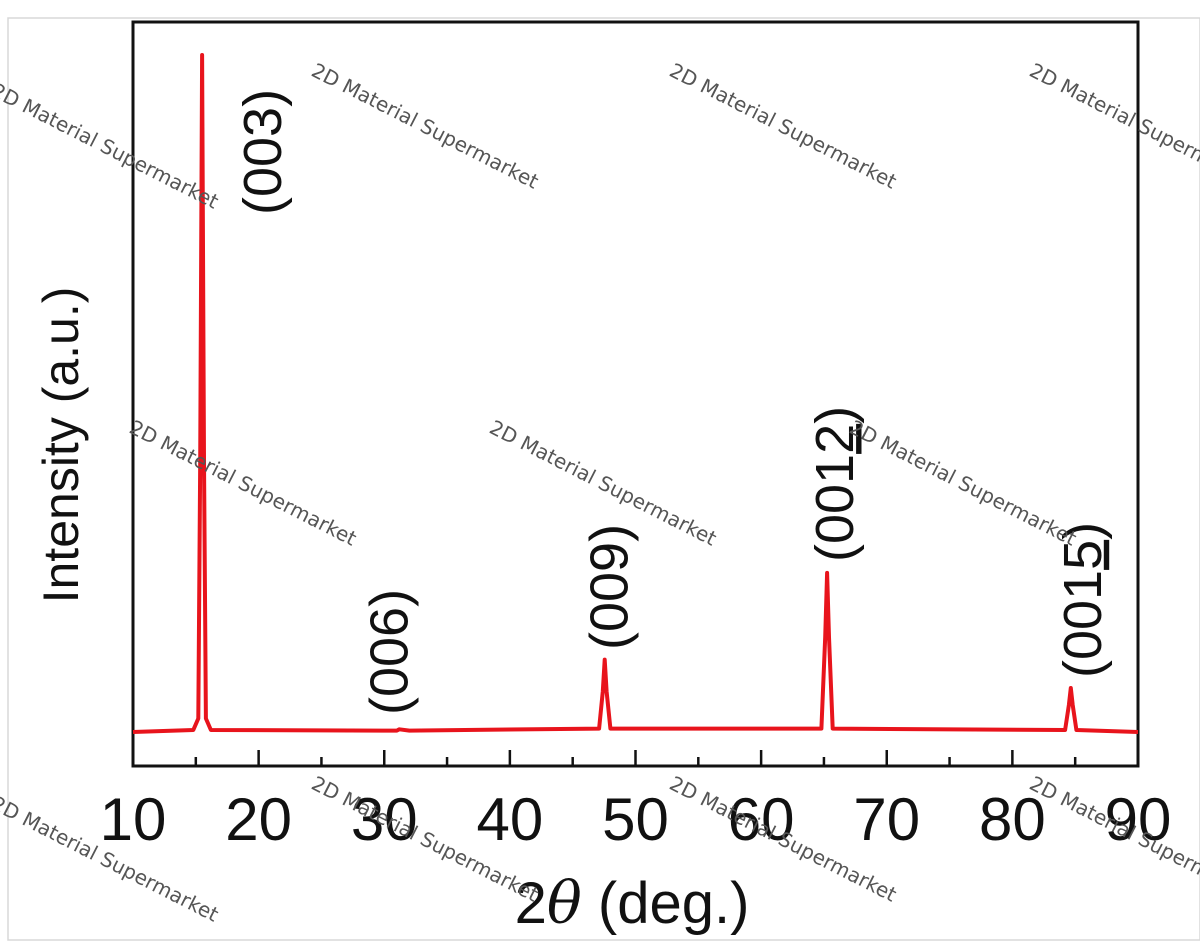 The height and width of the screenshot is (945, 1200). Describe the element at coordinates (761, 819) in the screenshot. I see `x-tick-label: 60` at that location.